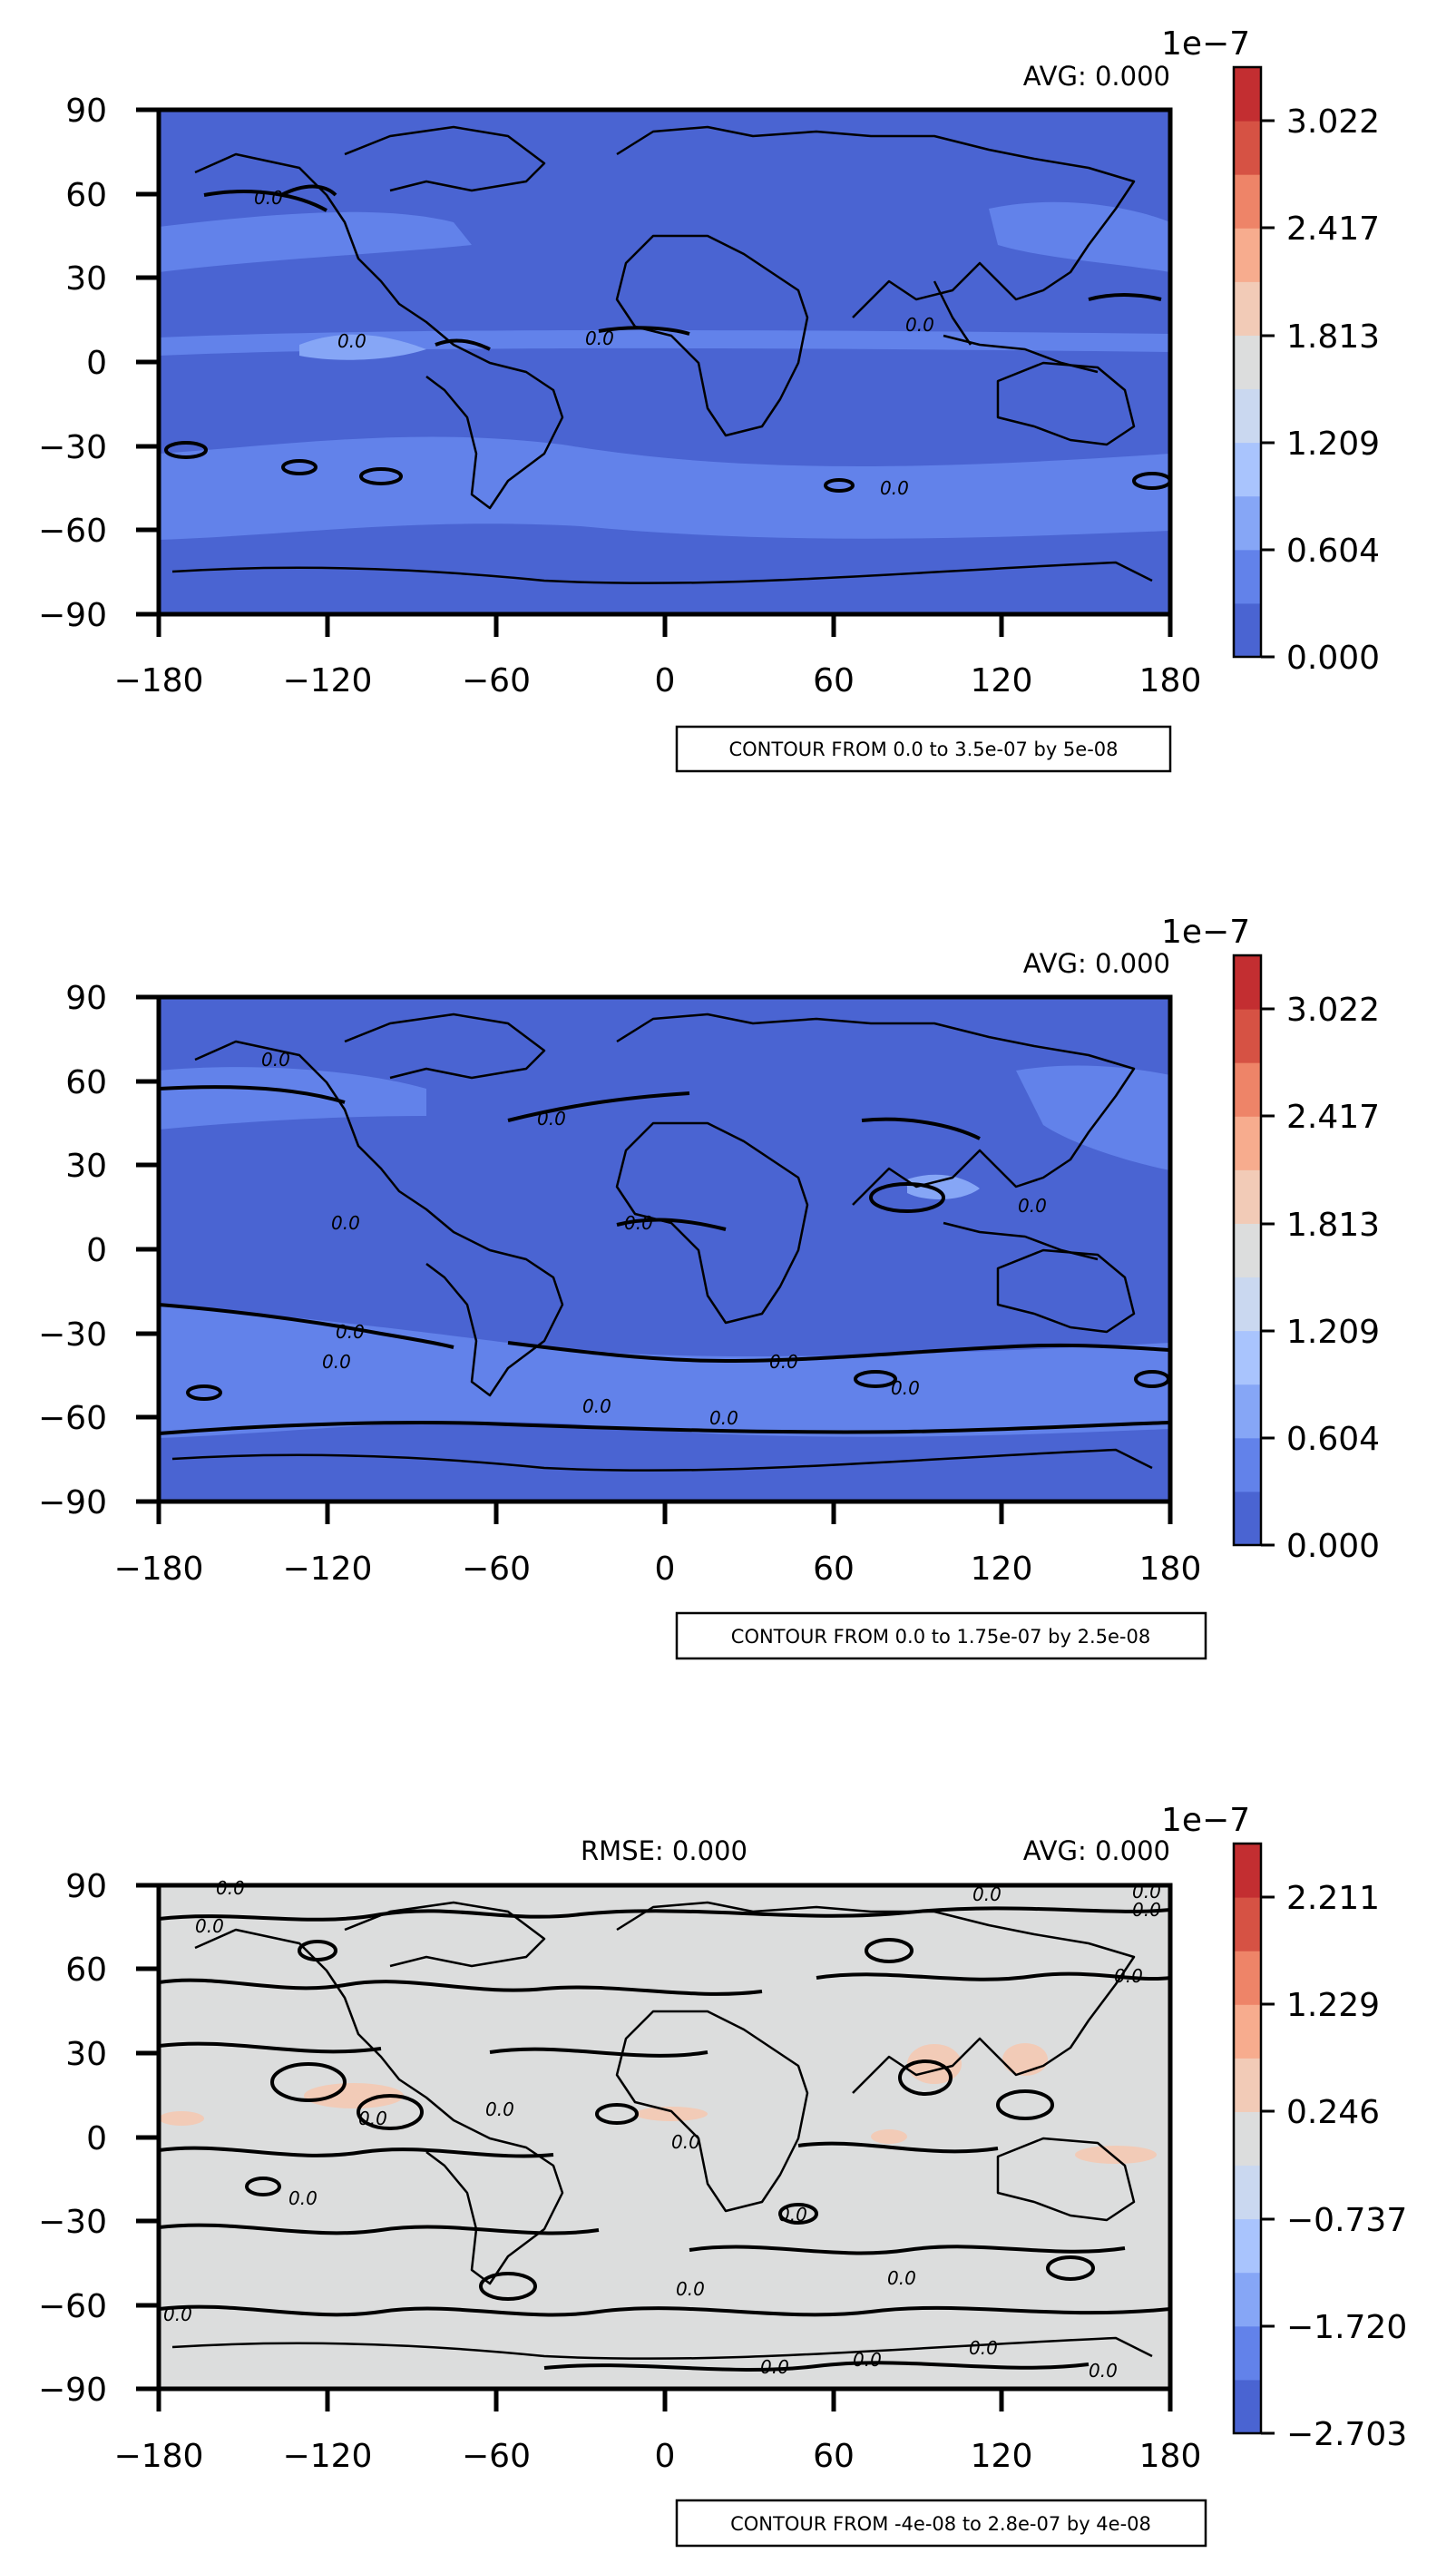 Image resolution: width=1456 pixels, height=2563 pixels. I want to click on x-tick-label: 0, so click(666, 1569).